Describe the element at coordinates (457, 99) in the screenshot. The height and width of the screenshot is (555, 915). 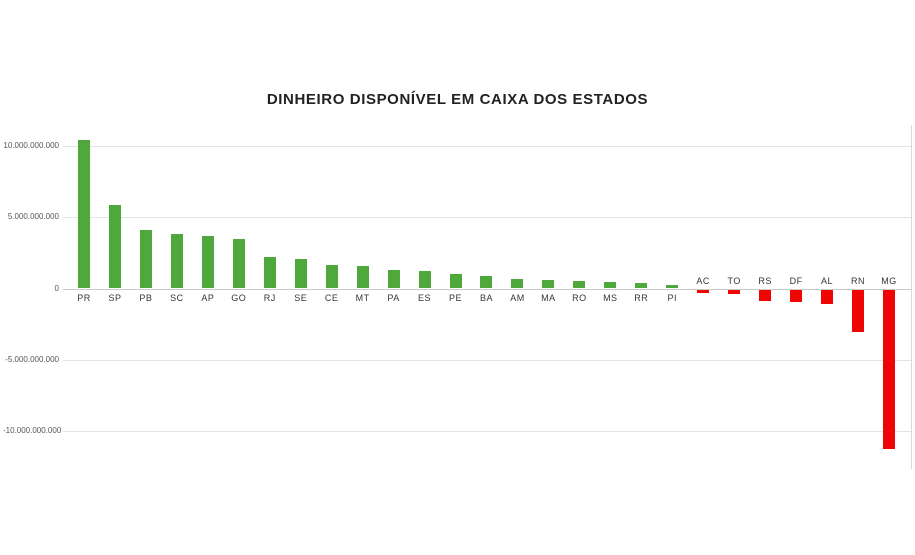
I see `chart-title: DINHEIRO DISPONÍVEL EM CAIXA DOS ESTADOS` at that location.